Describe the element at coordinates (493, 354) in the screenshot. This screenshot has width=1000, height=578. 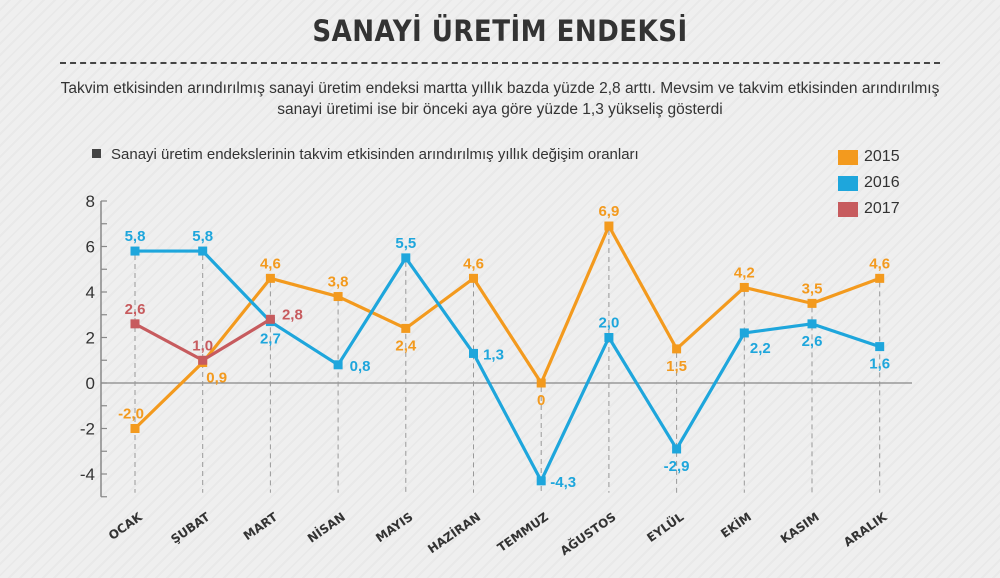
I see `data-label-2016: 1,3` at that location.